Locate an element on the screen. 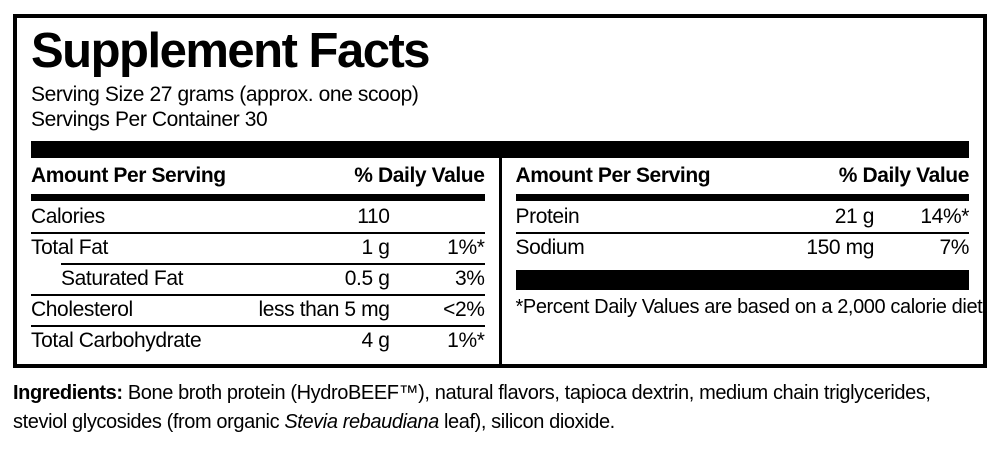 This screenshot has width=1000, height=457. nutrient-dv: 7% is located at coordinates (954, 247).